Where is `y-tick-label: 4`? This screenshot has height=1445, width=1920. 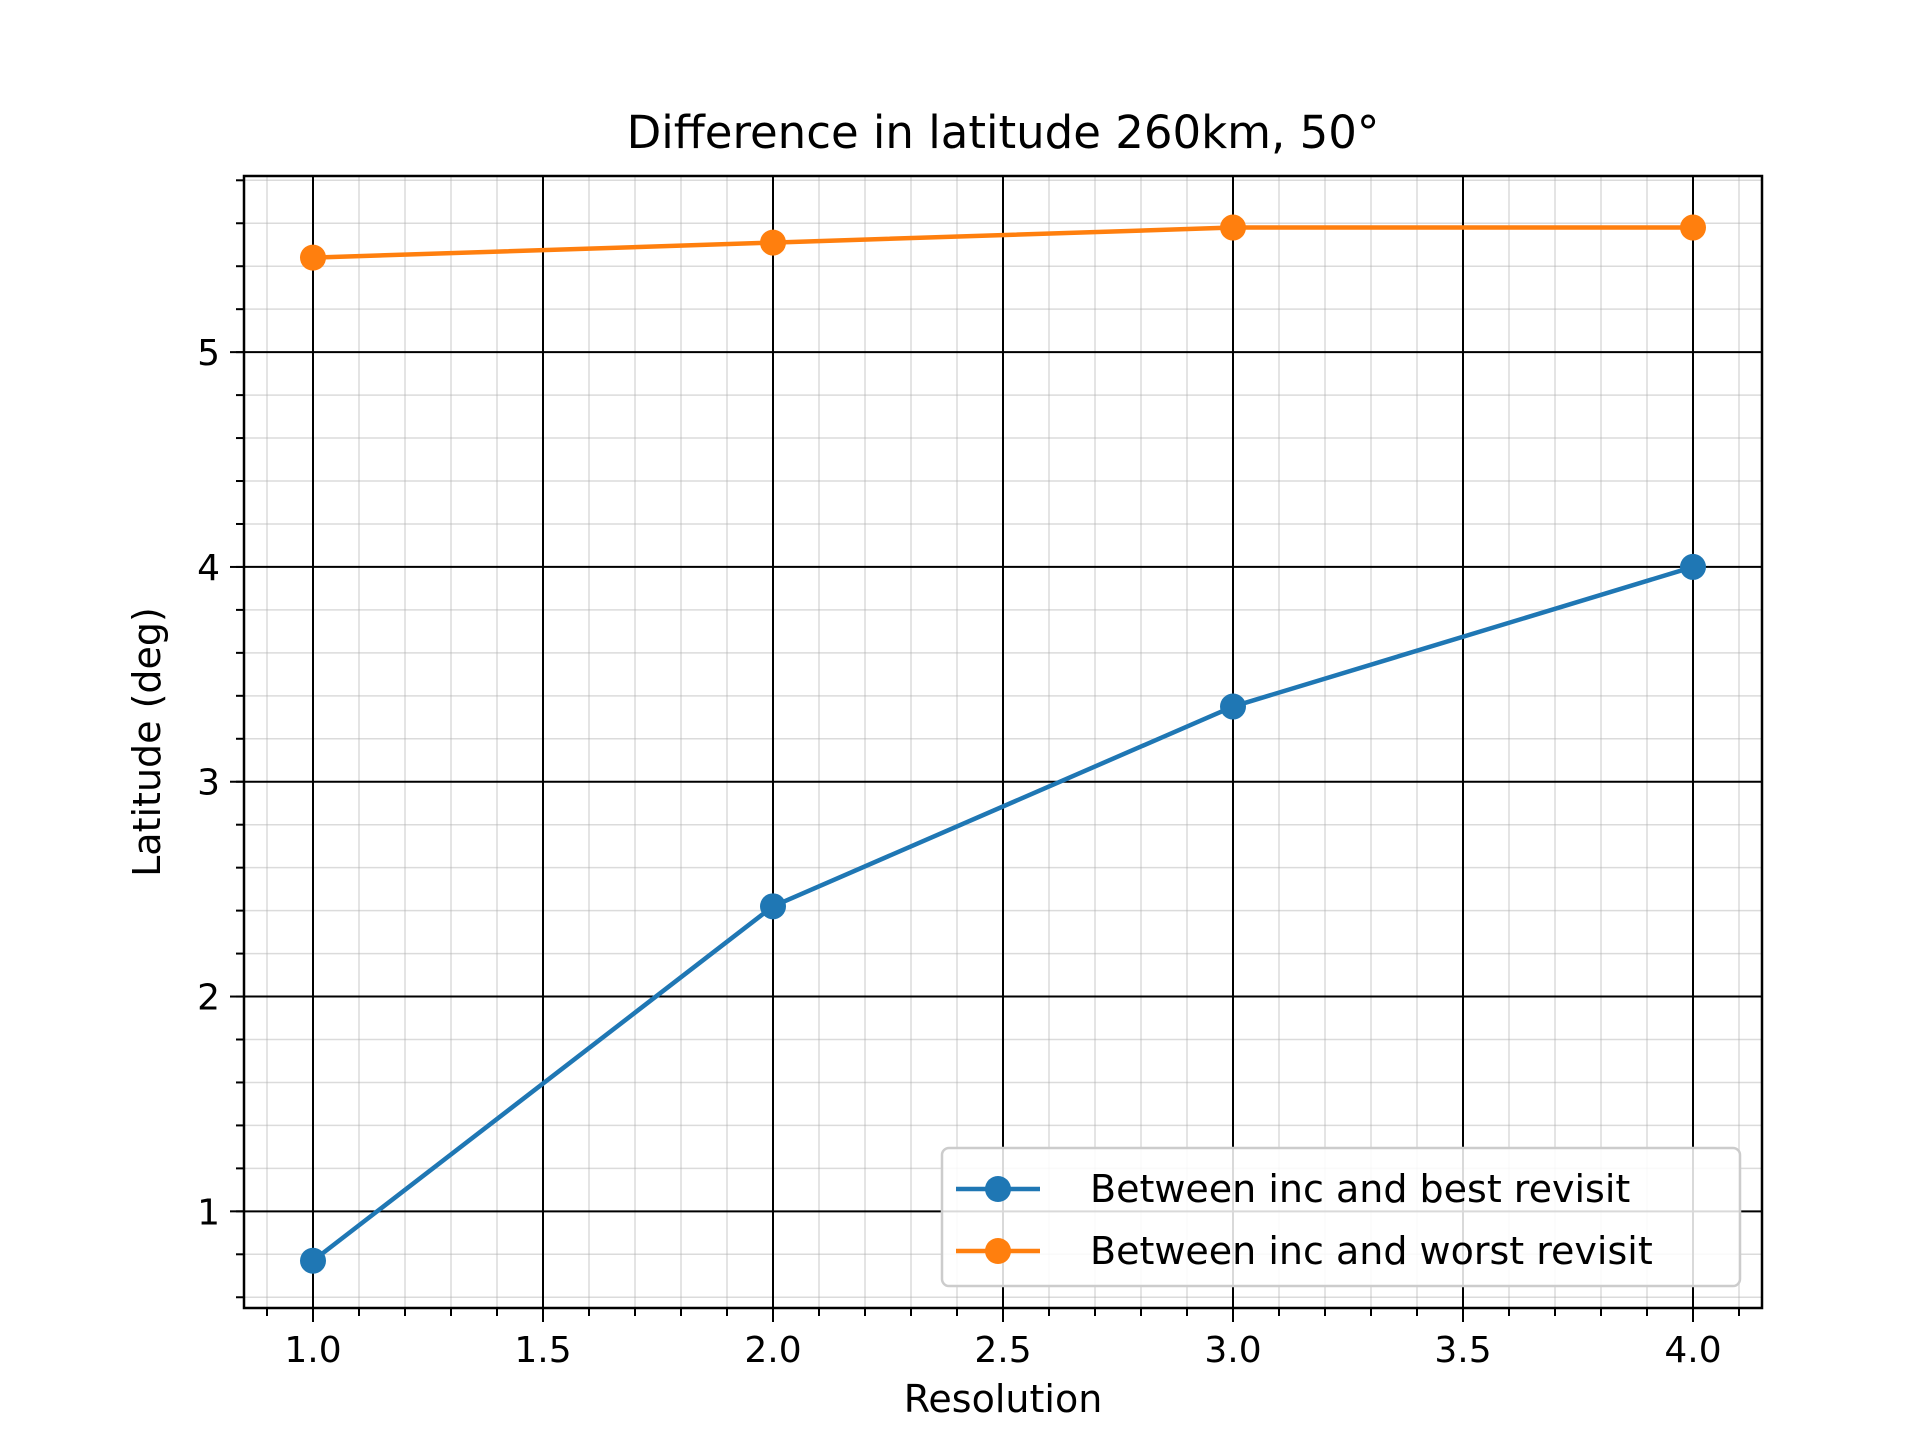
y-tick-label: 4 is located at coordinates (208, 568).